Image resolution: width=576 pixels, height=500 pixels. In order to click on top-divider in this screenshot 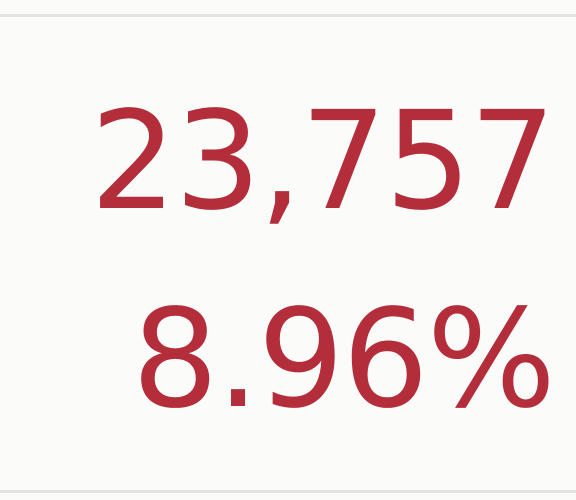, I will do `click(288, 15)`.